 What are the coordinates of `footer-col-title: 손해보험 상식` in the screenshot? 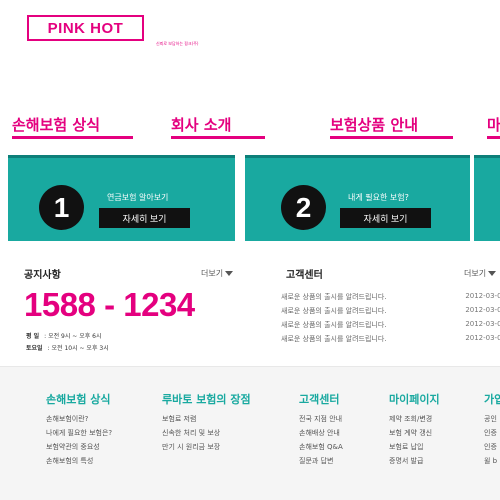 It's located at (78, 399).